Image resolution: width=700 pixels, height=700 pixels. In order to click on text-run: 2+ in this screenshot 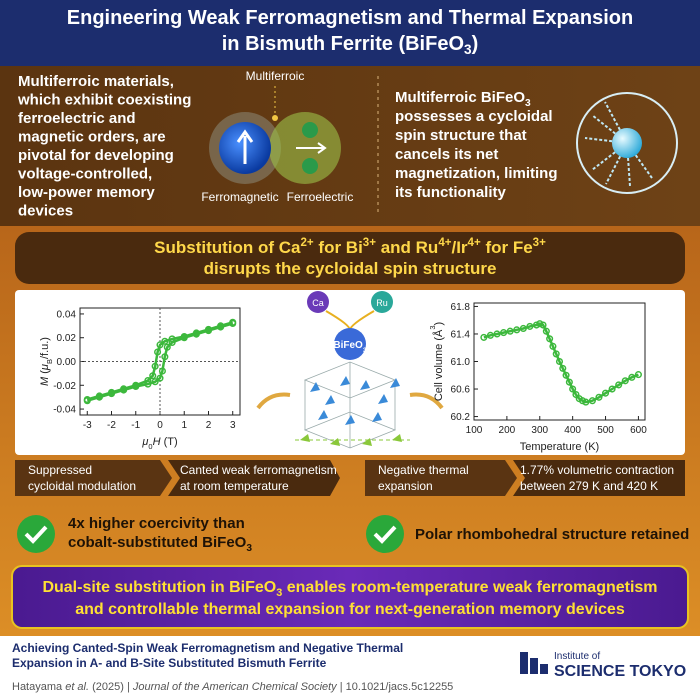, I will do `click(307, 243)`.